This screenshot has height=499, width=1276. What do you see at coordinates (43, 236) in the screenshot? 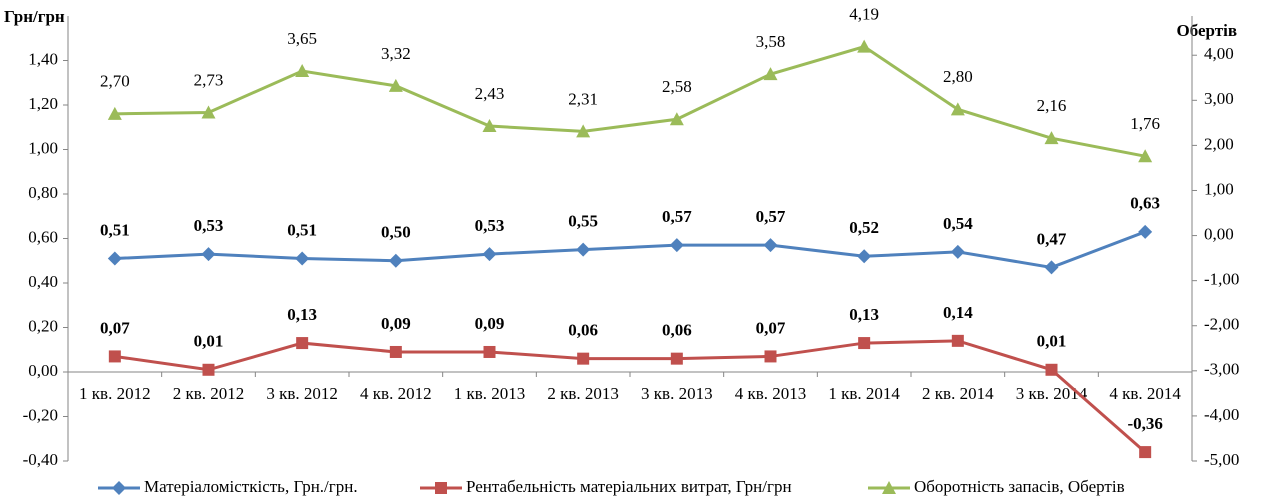
I see `y-tick-label: 0,60` at bounding box center [43, 236].